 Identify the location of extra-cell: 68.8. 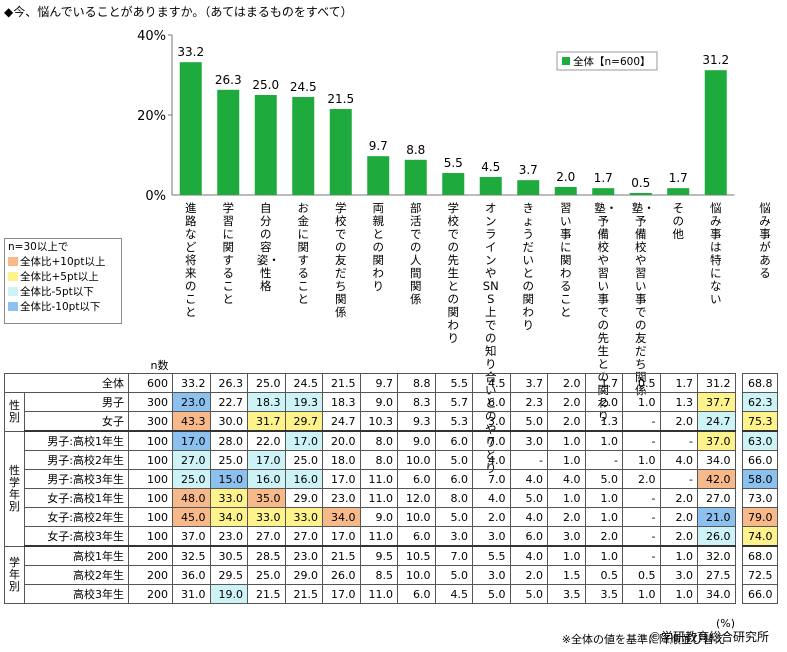
(759, 383).